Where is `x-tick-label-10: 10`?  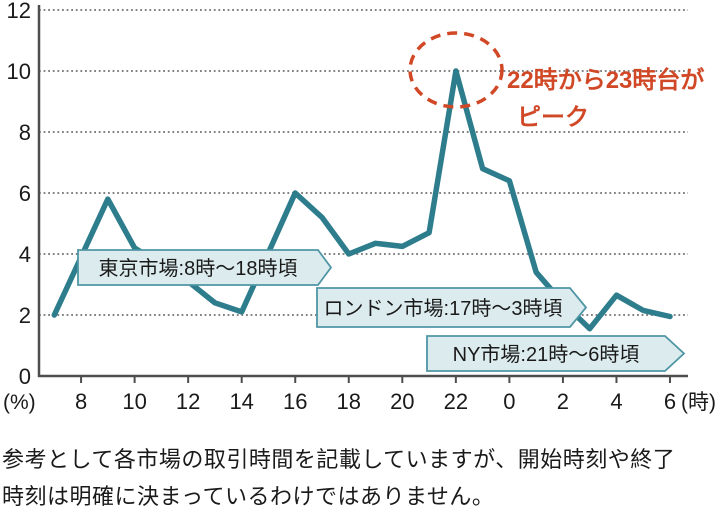
x-tick-label-10: 10 is located at coordinates (134, 401).